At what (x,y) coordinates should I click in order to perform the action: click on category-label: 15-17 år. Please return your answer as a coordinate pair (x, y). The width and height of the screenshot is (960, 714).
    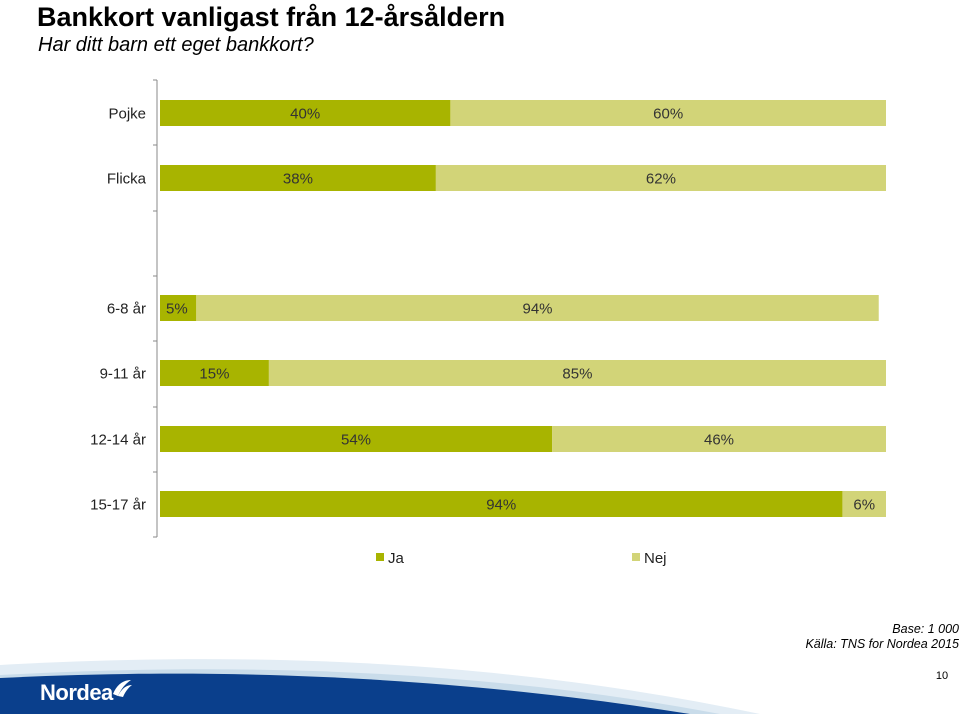
    Looking at the image, I should click on (118, 505).